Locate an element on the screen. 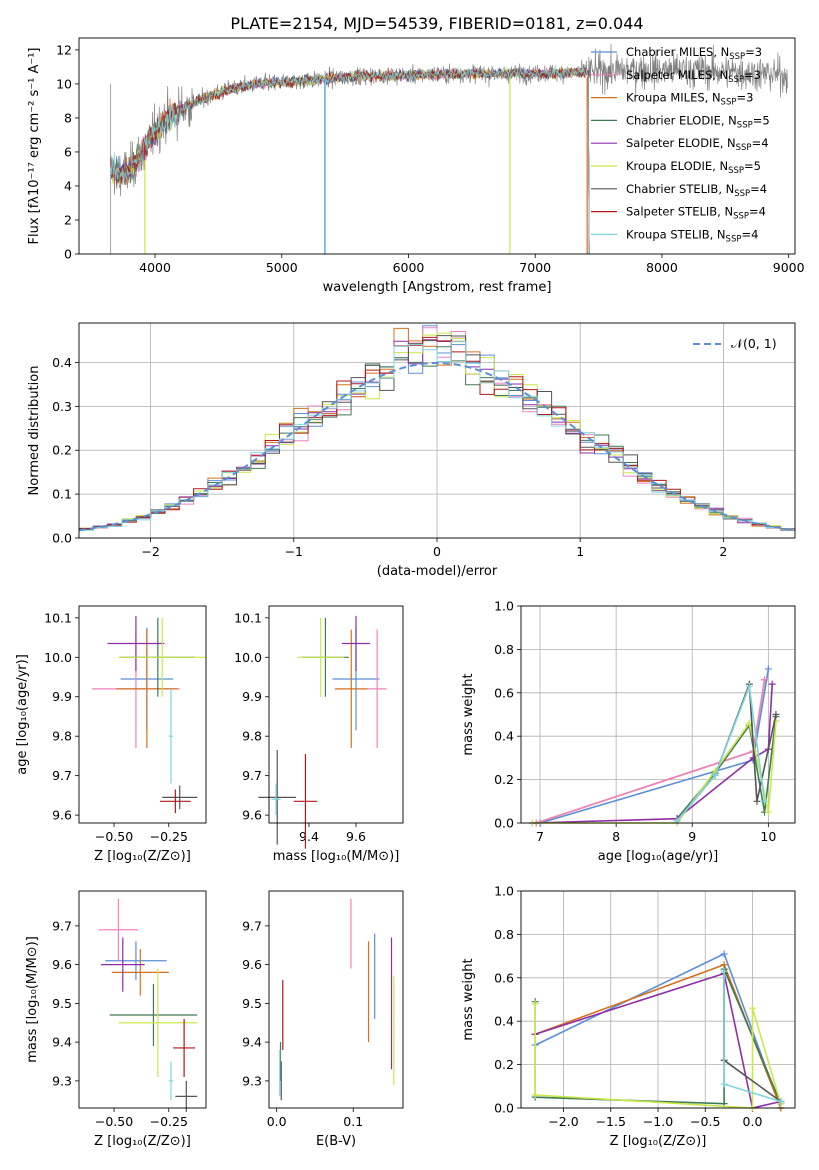 Image resolution: width=819 pixels, height=1170 pixels. y-tick-label: 0.4 is located at coordinates (504, 736).